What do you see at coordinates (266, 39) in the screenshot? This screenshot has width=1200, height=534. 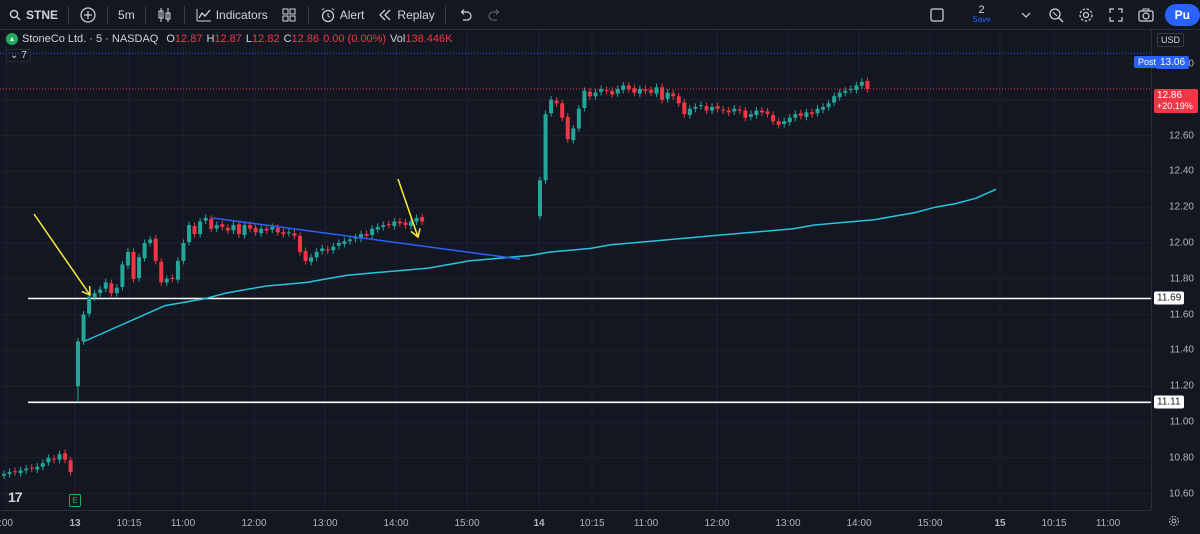 I see `low-value: 12.82` at bounding box center [266, 39].